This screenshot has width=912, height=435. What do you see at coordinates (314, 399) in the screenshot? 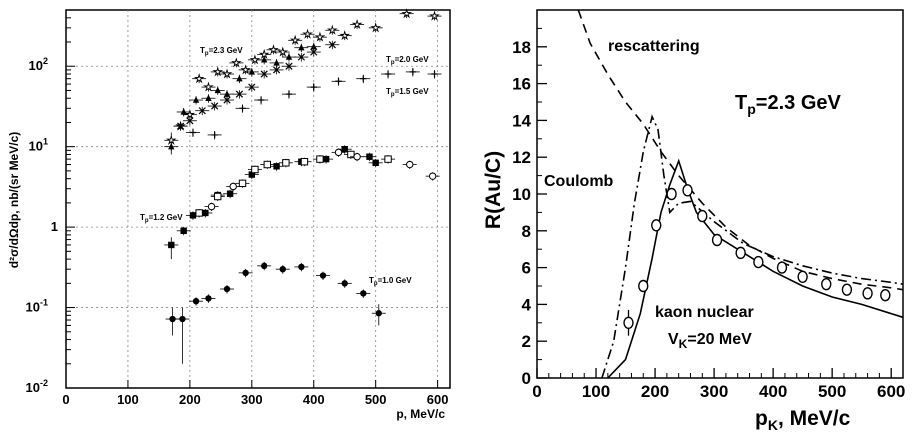
I see `left-x-tick-label: 400` at bounding box center [314, 399].